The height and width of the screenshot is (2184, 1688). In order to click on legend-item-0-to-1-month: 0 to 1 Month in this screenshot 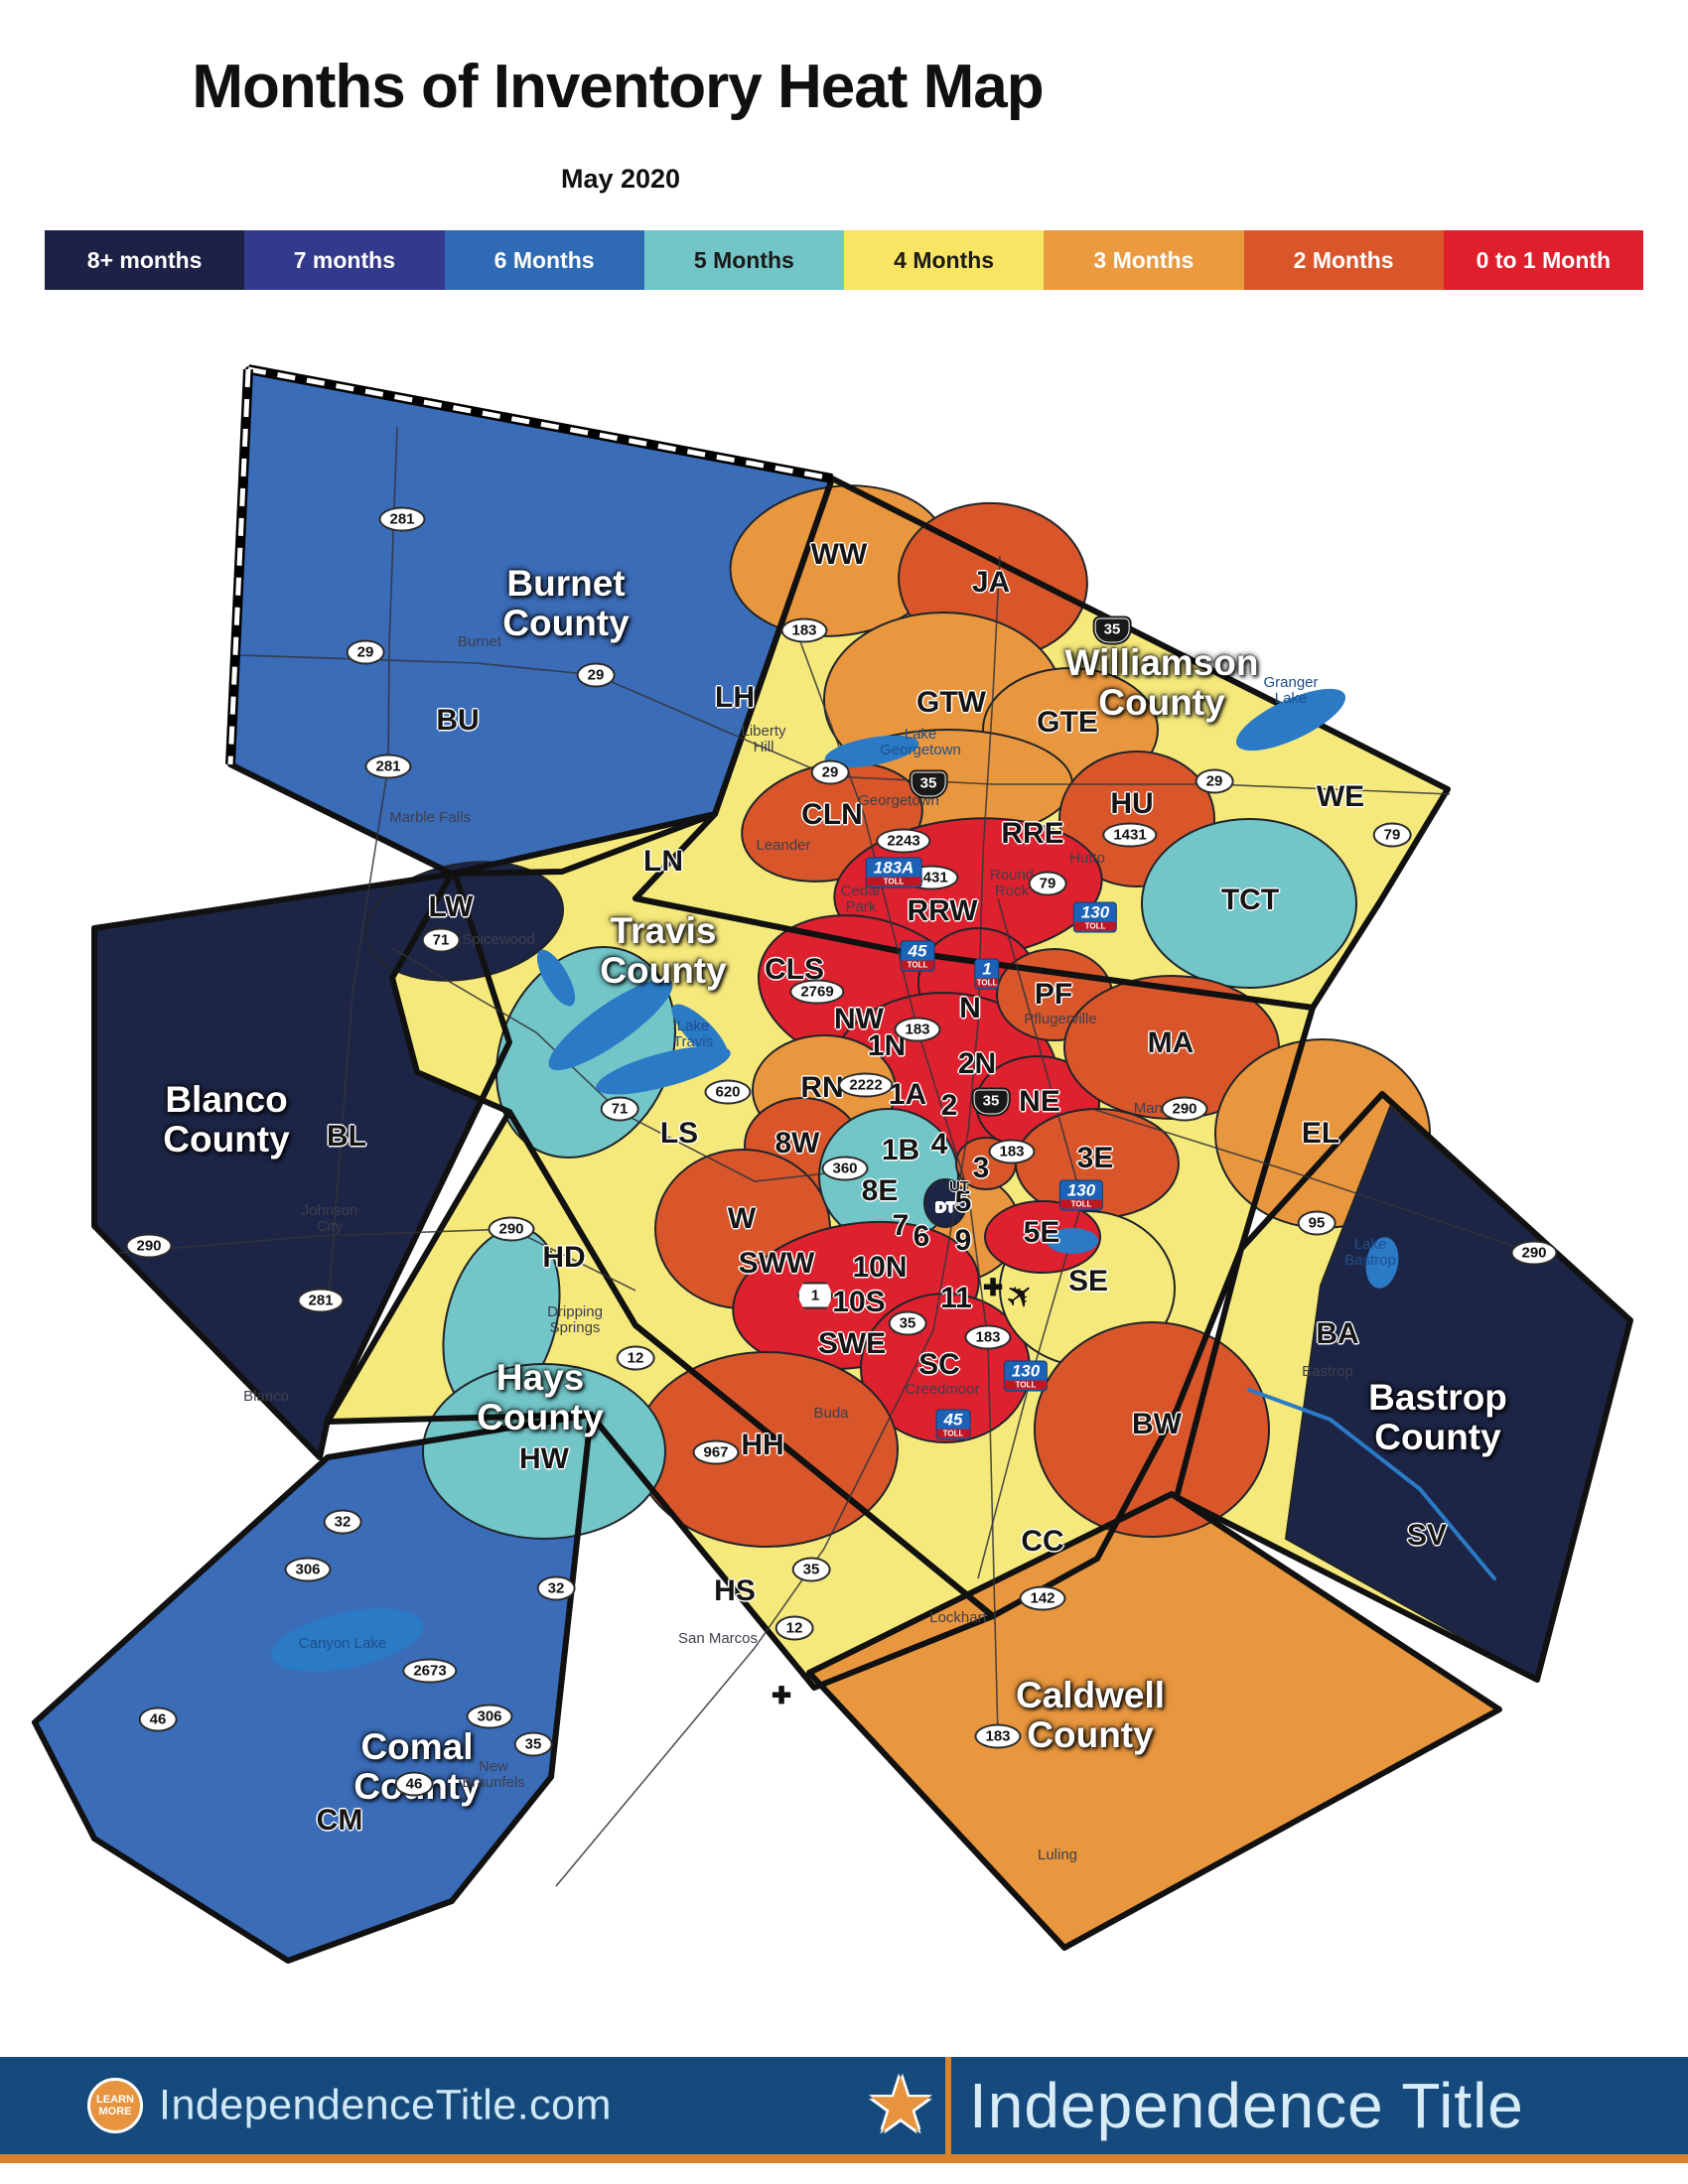, I will do `click(1543, 260)`.